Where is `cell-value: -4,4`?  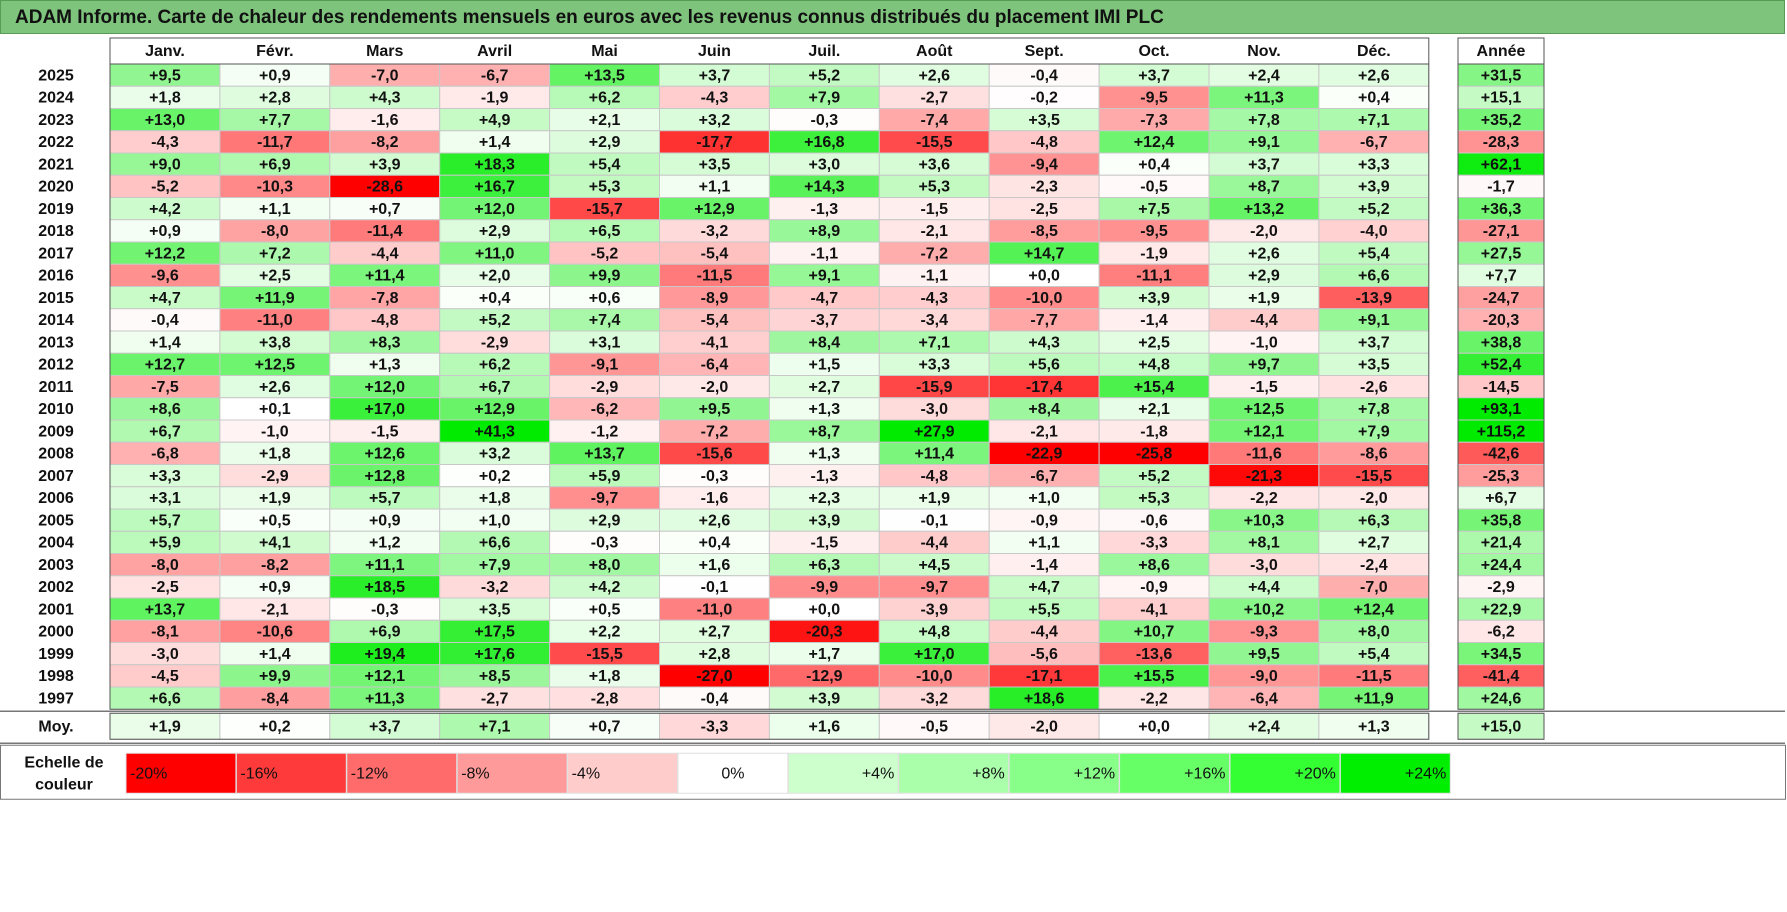 cell-value: -4,4 is located at coordinates (1044, 632).